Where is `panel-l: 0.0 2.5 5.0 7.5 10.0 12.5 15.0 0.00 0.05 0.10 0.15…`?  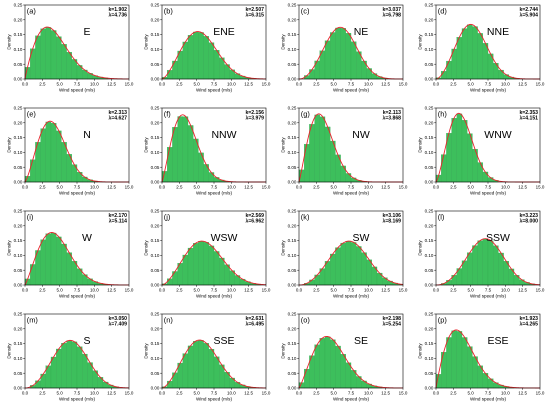 panel-l: 0.0 2.5 5.0 7.5 10.0 12.5 15.0 0.00 0.05 0.10 0.15… is located at coordinates (481, 254).